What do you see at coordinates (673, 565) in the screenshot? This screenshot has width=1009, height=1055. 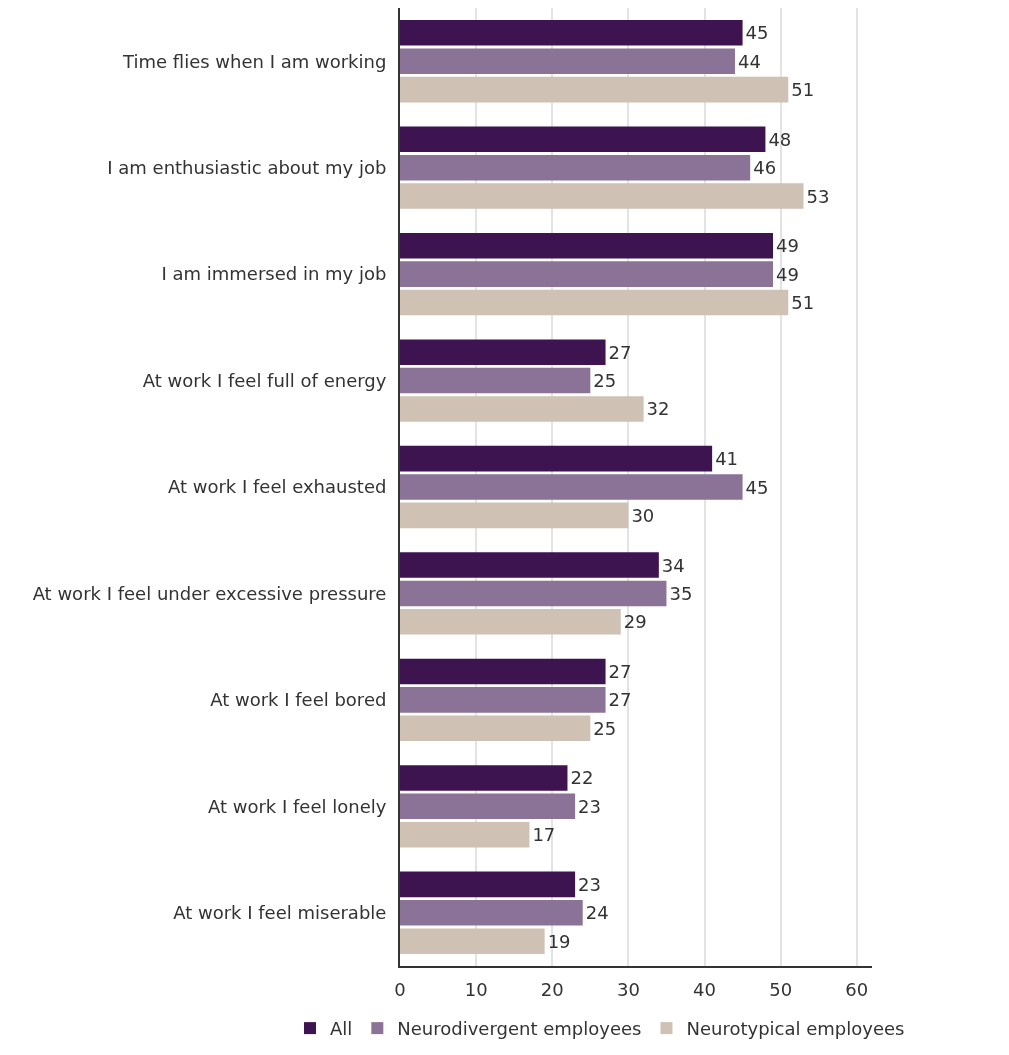 I see `data-label: 34` at bounding box center [673, 565].